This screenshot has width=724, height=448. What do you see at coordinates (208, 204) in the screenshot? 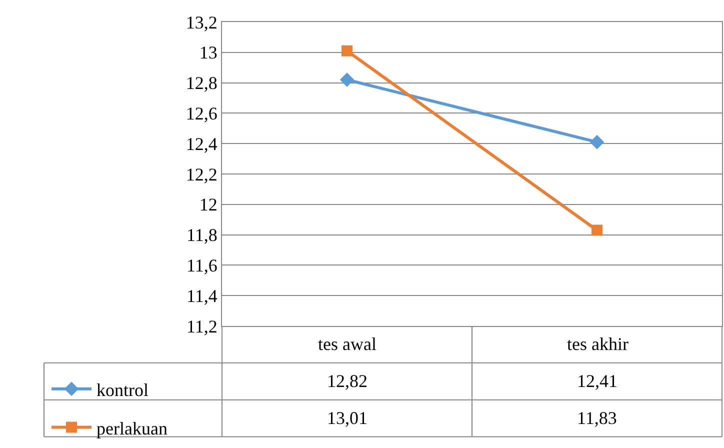
I see `y-tick-label: 12` at bounding box center [208, 204].